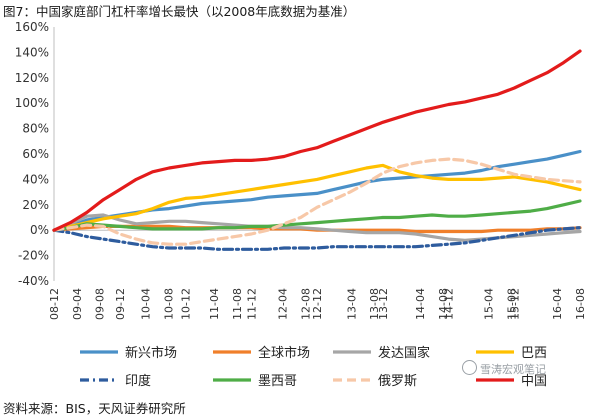  I want to click on x-tick-label: 12-12, so click(317, 304).